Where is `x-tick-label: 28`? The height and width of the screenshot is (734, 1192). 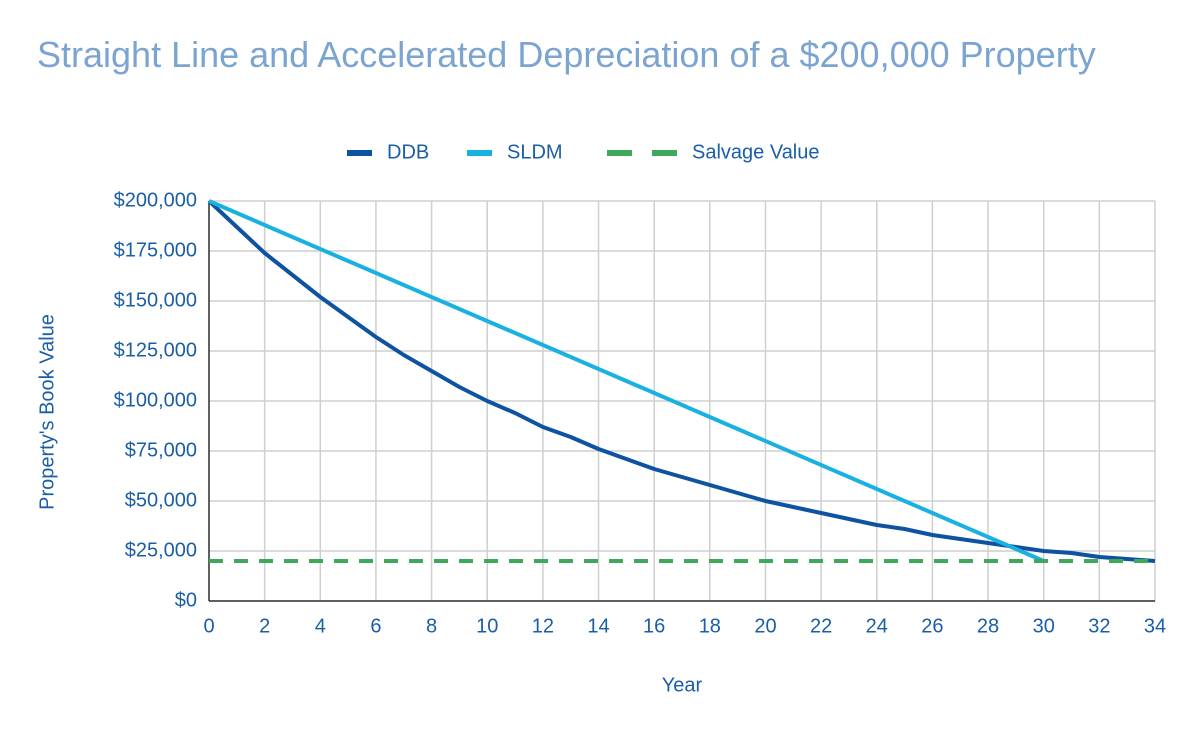 x-tick-label: 28 is located at coordinates (988, 626).